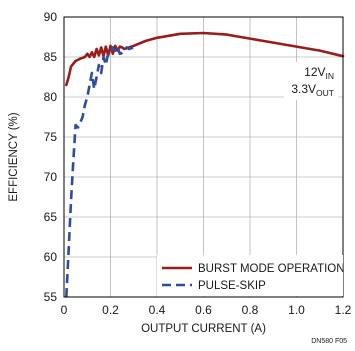  Describe the element at coordinates (51, 217) in the screenshot. I see `y-tick-label: 65` at that location.